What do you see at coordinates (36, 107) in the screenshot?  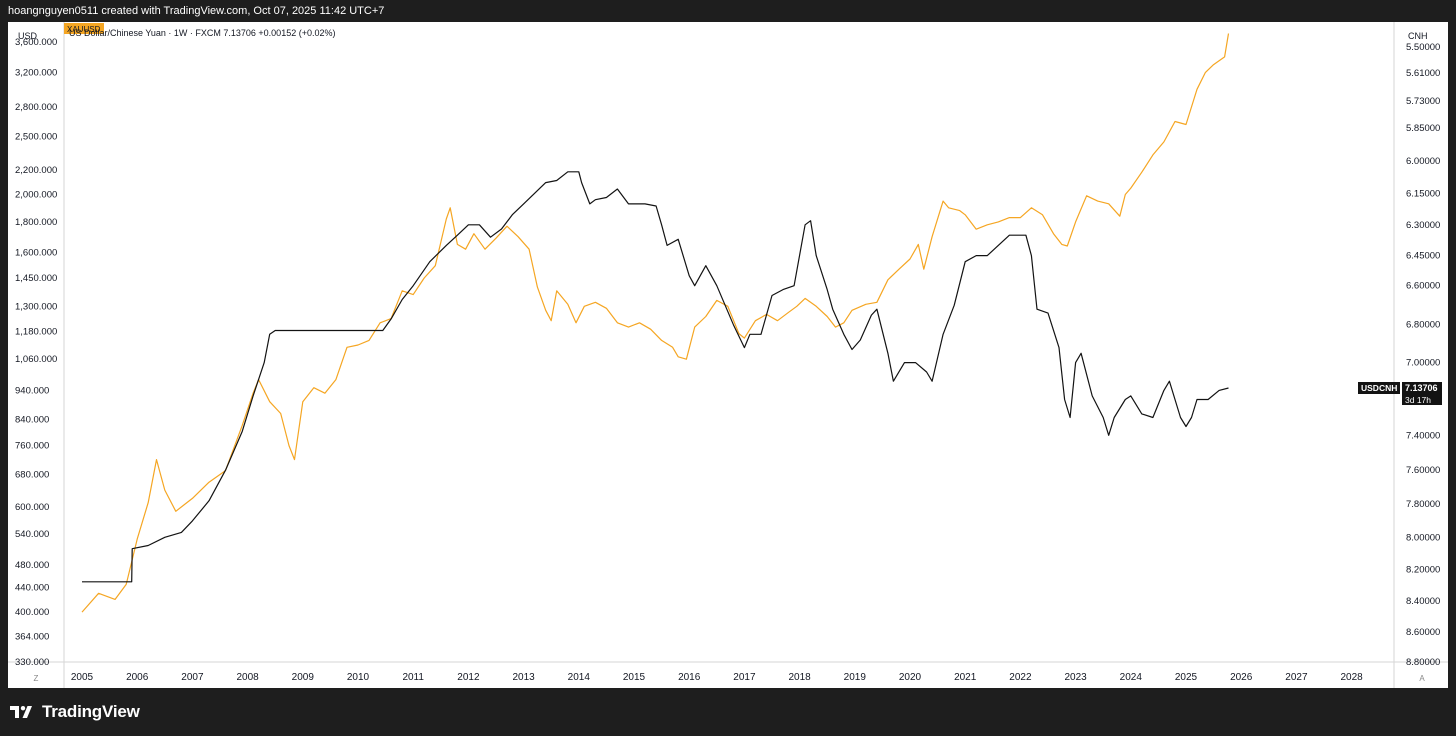 I see `left-axis-tick-label: 2,800.000` at bounding box center [36, 107].